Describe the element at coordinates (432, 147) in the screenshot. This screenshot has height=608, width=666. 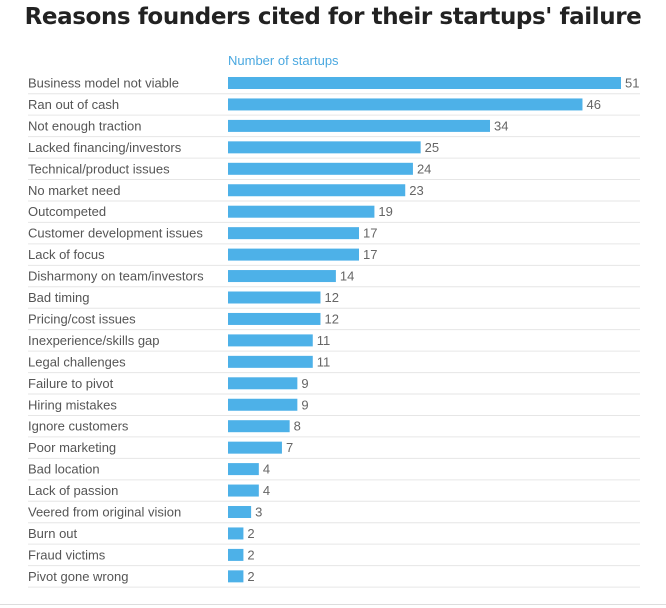
I see `value-label: 25` at that location.